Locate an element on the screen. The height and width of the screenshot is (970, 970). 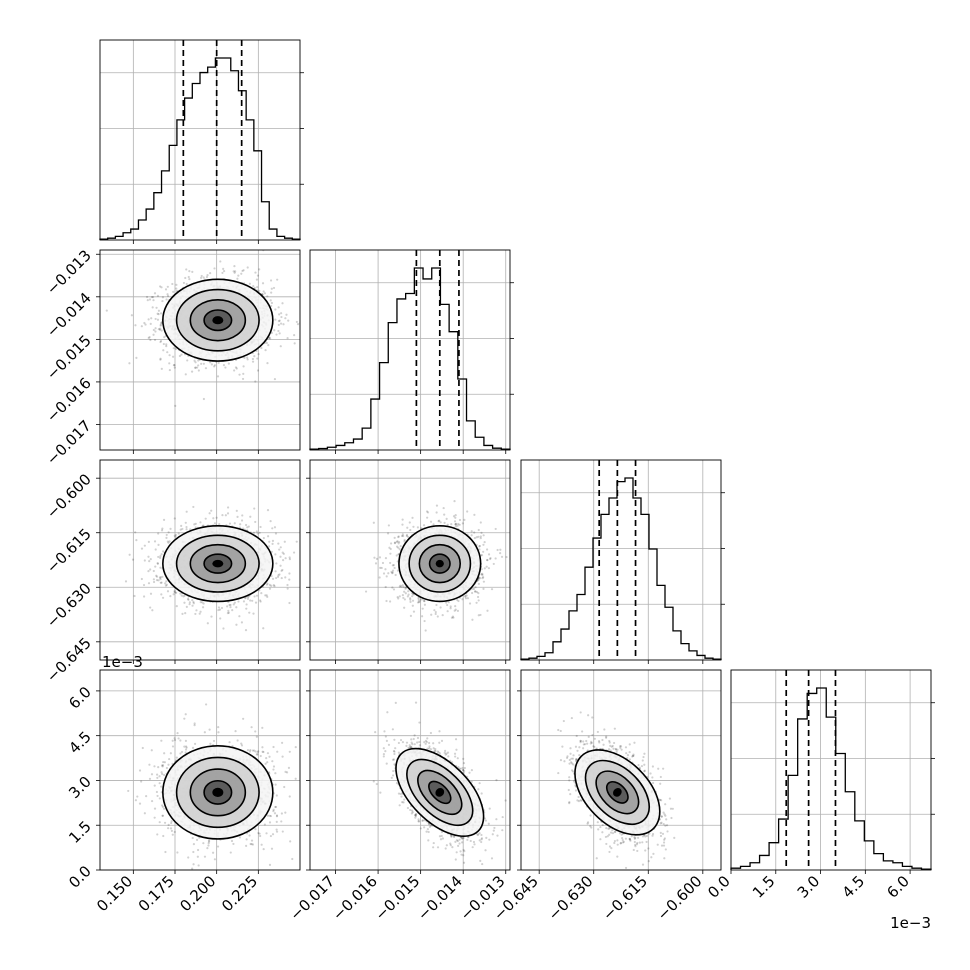
panel-frame is located at coordinates (200, 140).